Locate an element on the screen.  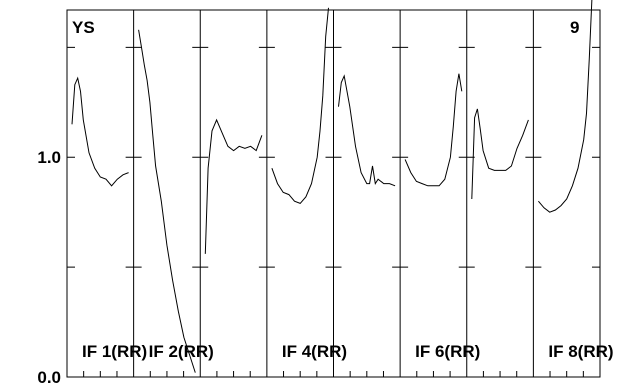
panel-label: IF 6(RR) is located at coordinates (447, 351).